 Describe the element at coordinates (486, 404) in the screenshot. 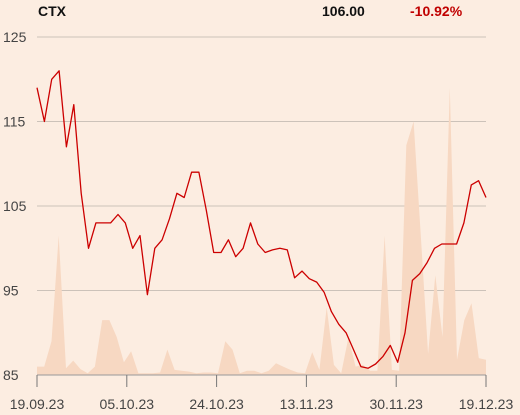

I see `x-tick-label: 19.12.23` at that location.